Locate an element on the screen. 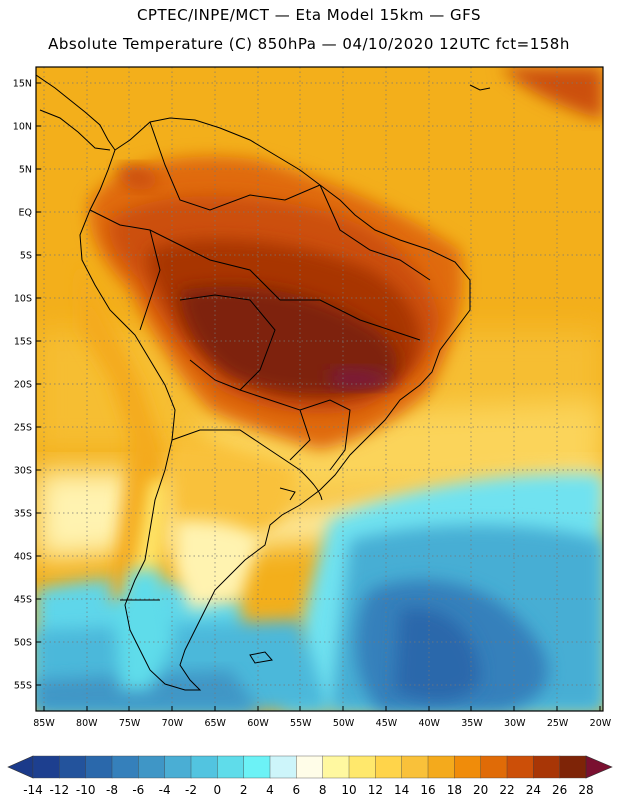 This screenshot has width=618, height=800. lat-label: 20S is located at coordinates (23, 385).